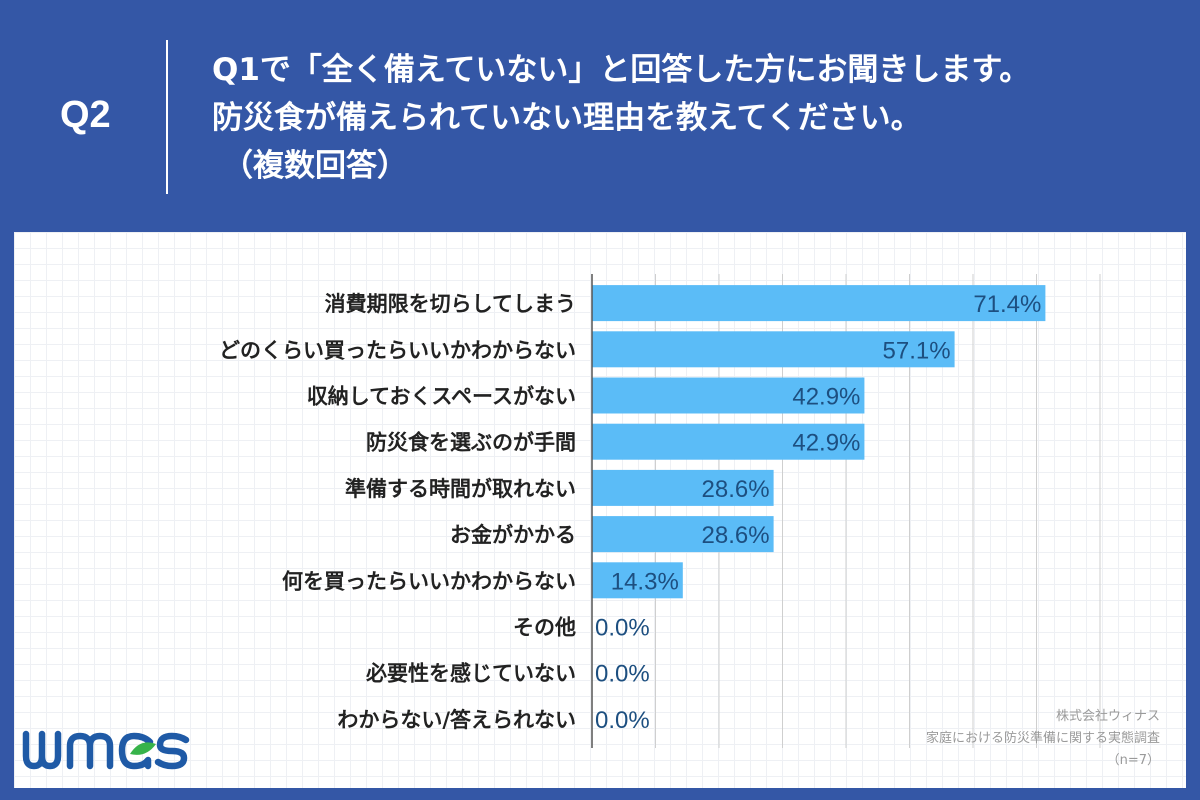 The width and height of the screenshot is (1200, 800). Describe the element at coordinates (450, 304) in the screenshot. I see `category-label: 消費期限を切らしてしまう` at that location.